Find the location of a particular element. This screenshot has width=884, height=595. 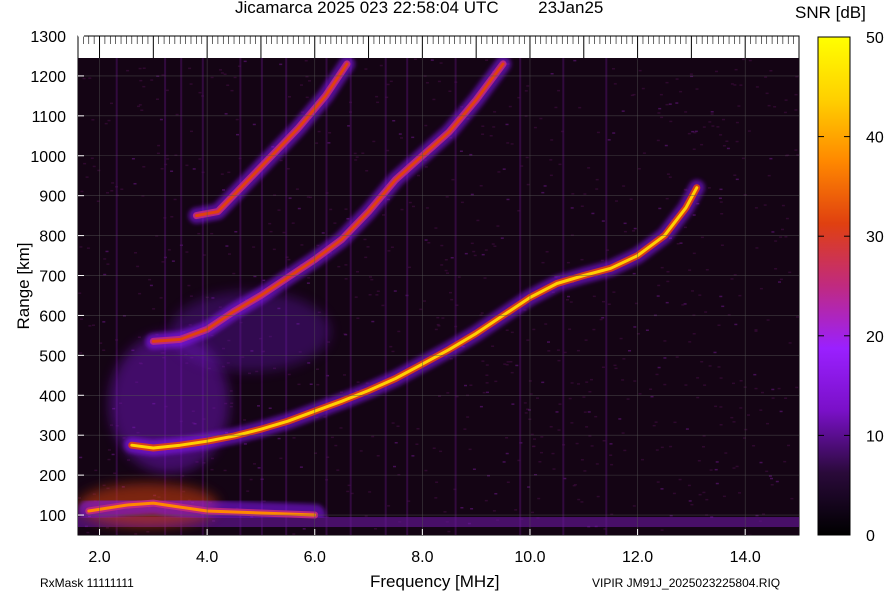

y-tick-label: 600 is located at coordinates (52, 316).